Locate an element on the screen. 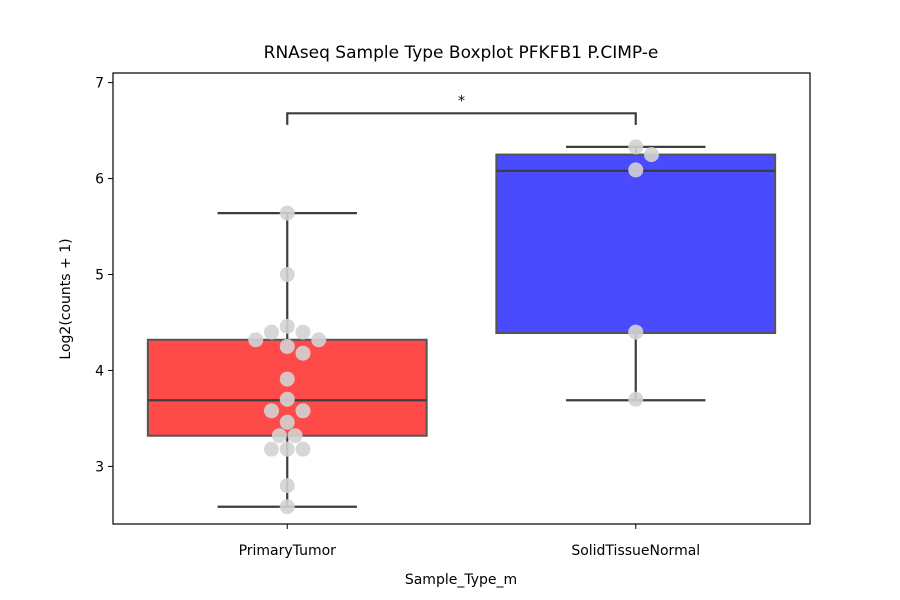 This screenshot has height=600, width=900. y-tick-label: 4 is located at coordinates (99, 371).